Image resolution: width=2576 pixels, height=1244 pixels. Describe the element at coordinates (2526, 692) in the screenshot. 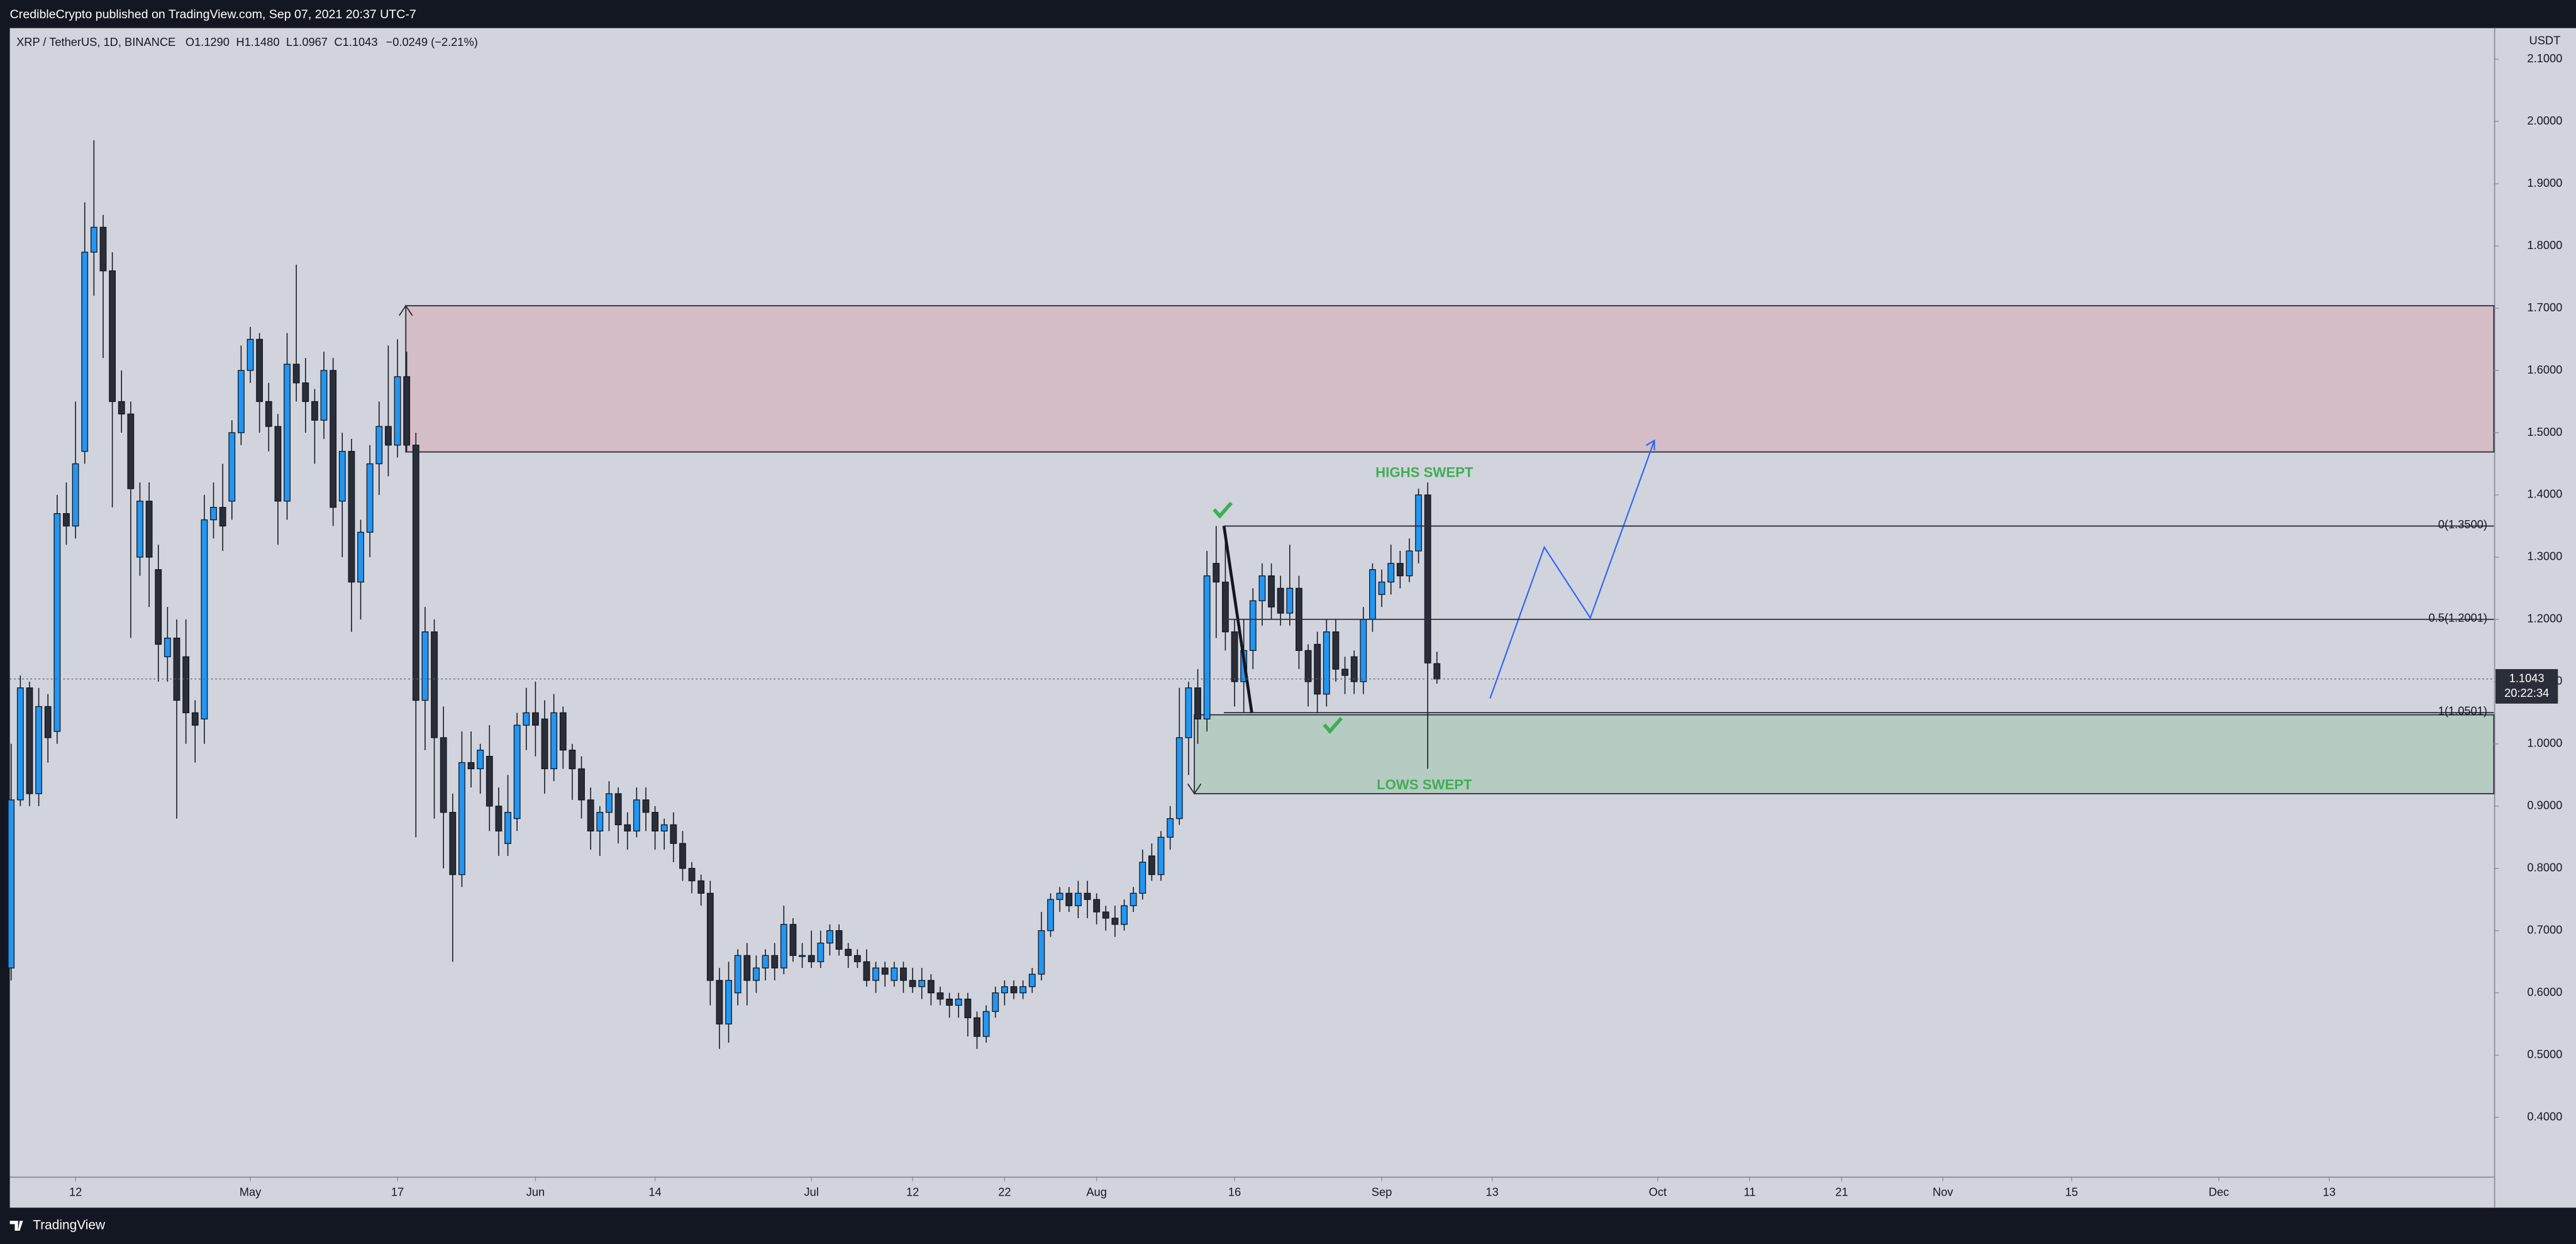

I see `countdown: 20:22:34` at that location.